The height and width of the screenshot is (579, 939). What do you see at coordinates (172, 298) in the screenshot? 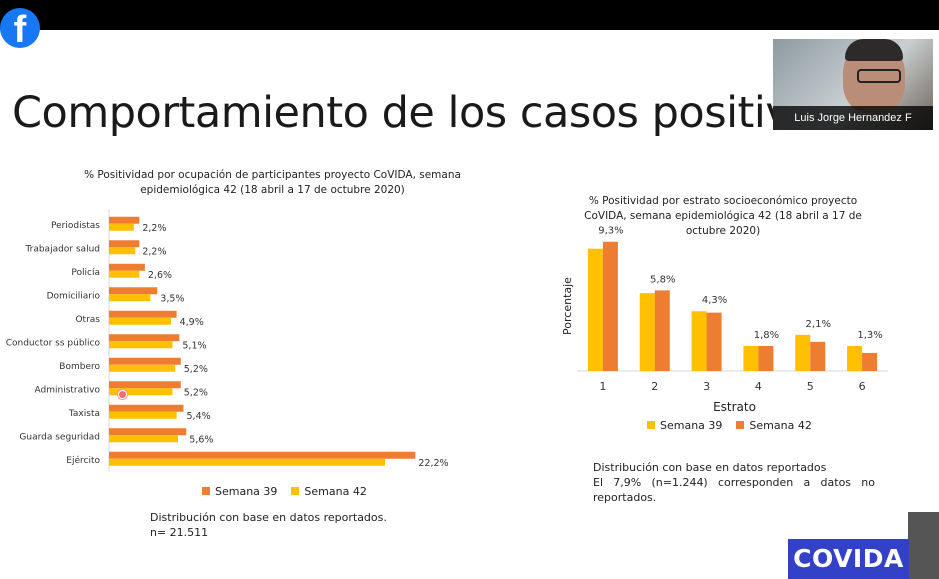
I see `data-label: 3,5%` at bounding box center [172, 298].